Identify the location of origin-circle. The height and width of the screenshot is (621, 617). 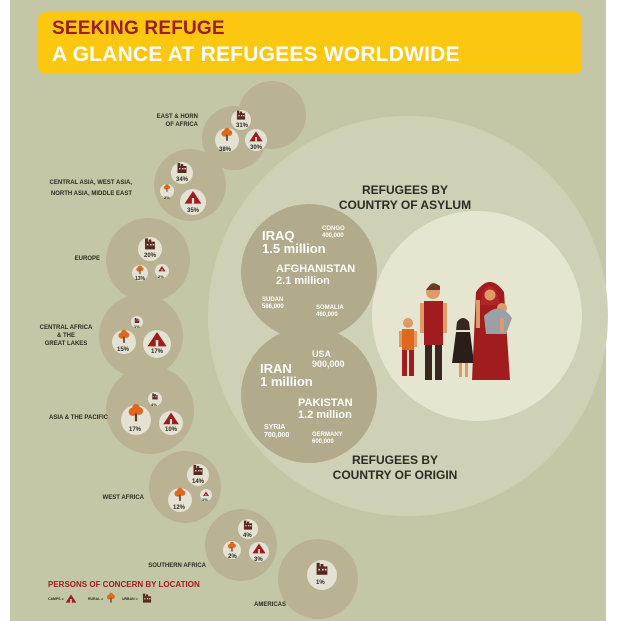
(309, 395).